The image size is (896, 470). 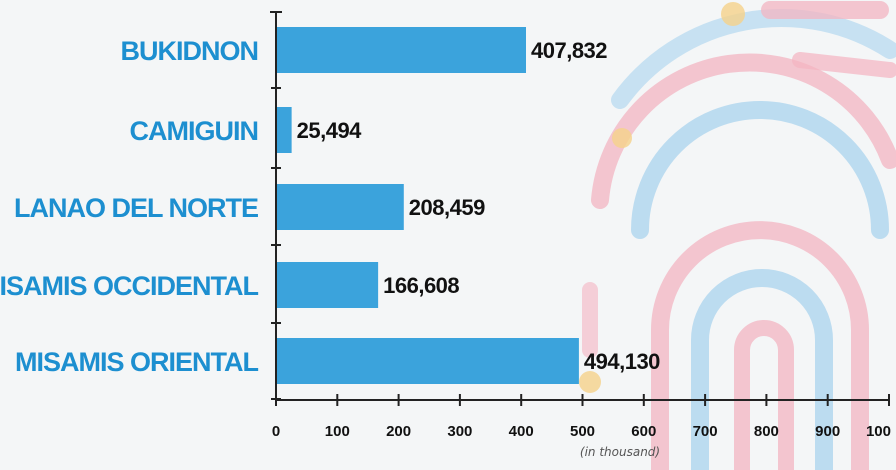 I want to click on x-tick-label: 700, so click(x=705, y=431).